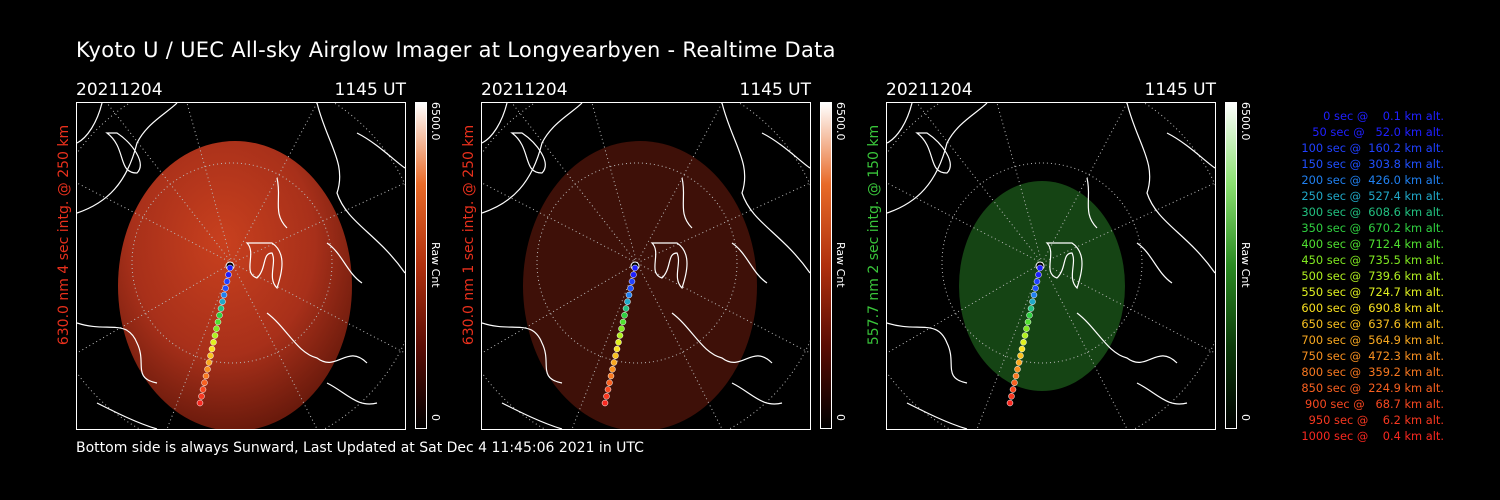 The image size is (1500, 500). Describe the element at coordinates (1370, 196) in the screenshot. I see `legend-row: 250 sec @ 527.4 km alt.` at that location.